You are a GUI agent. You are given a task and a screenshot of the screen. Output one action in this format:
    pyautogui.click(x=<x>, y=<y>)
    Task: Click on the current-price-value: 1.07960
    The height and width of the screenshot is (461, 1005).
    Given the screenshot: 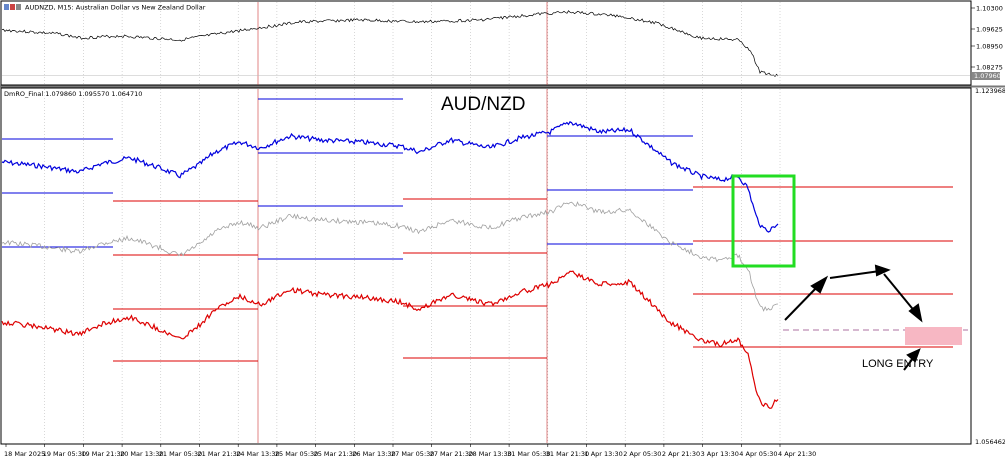 What is the action you would take?
    pyautogui.click(x=987, y=76)
    